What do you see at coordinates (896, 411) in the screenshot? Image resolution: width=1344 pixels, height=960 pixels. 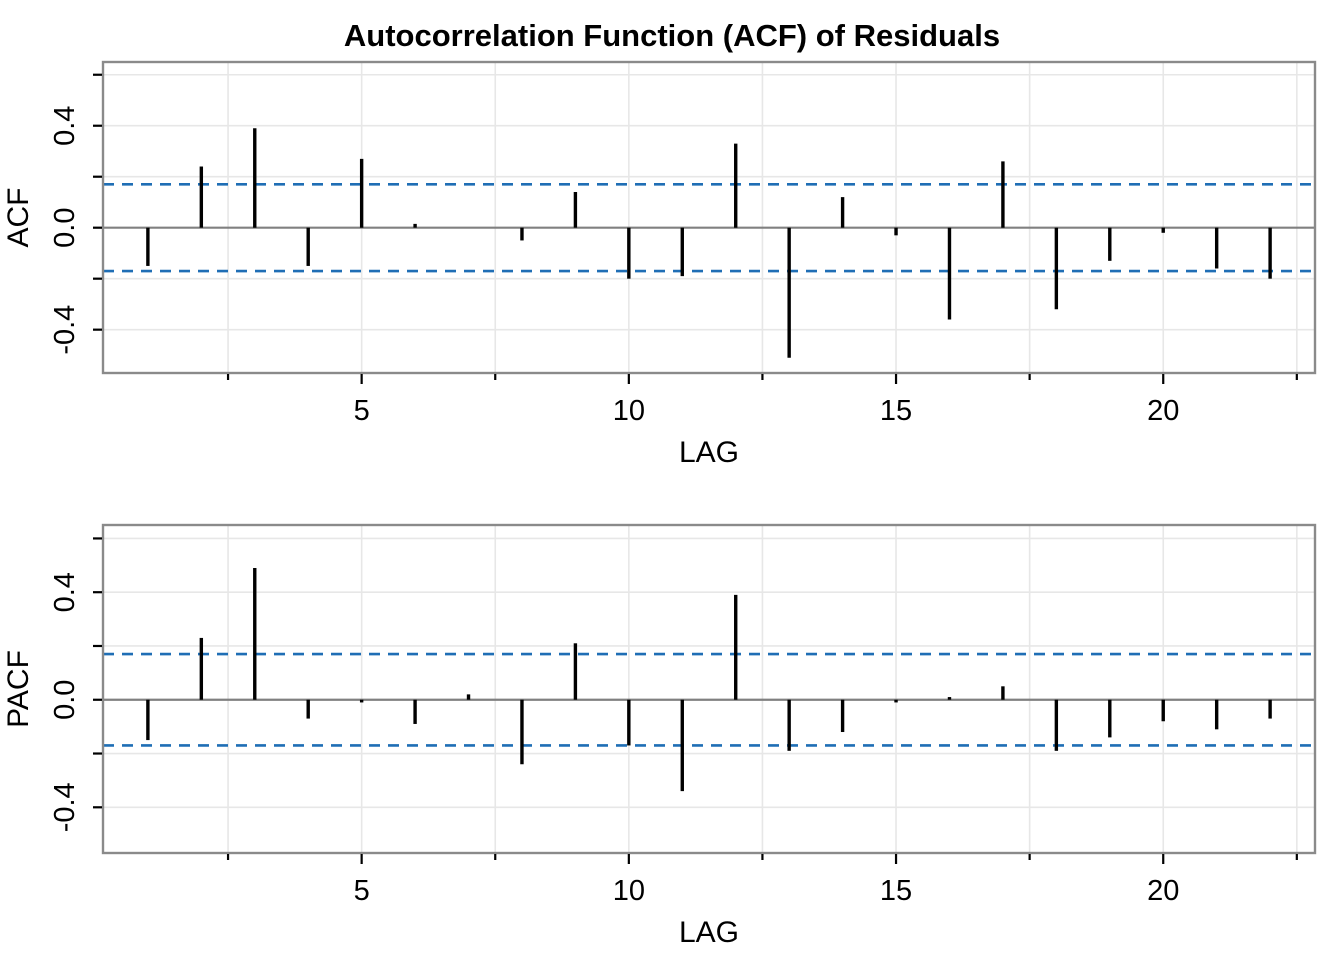 I see `acf-x-tick-label: 15` at bounding box center [896, 411].